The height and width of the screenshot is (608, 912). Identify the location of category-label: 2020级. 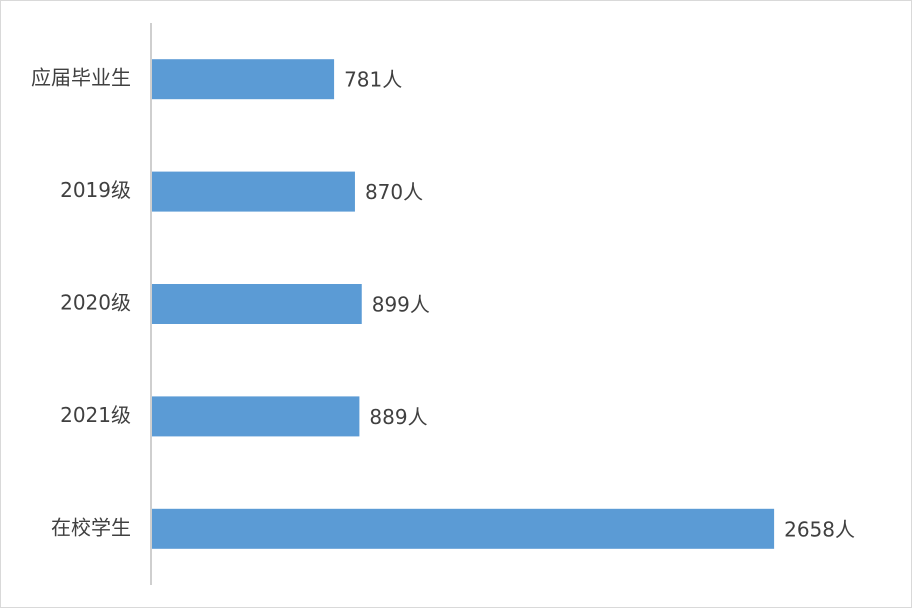
(95, 303).